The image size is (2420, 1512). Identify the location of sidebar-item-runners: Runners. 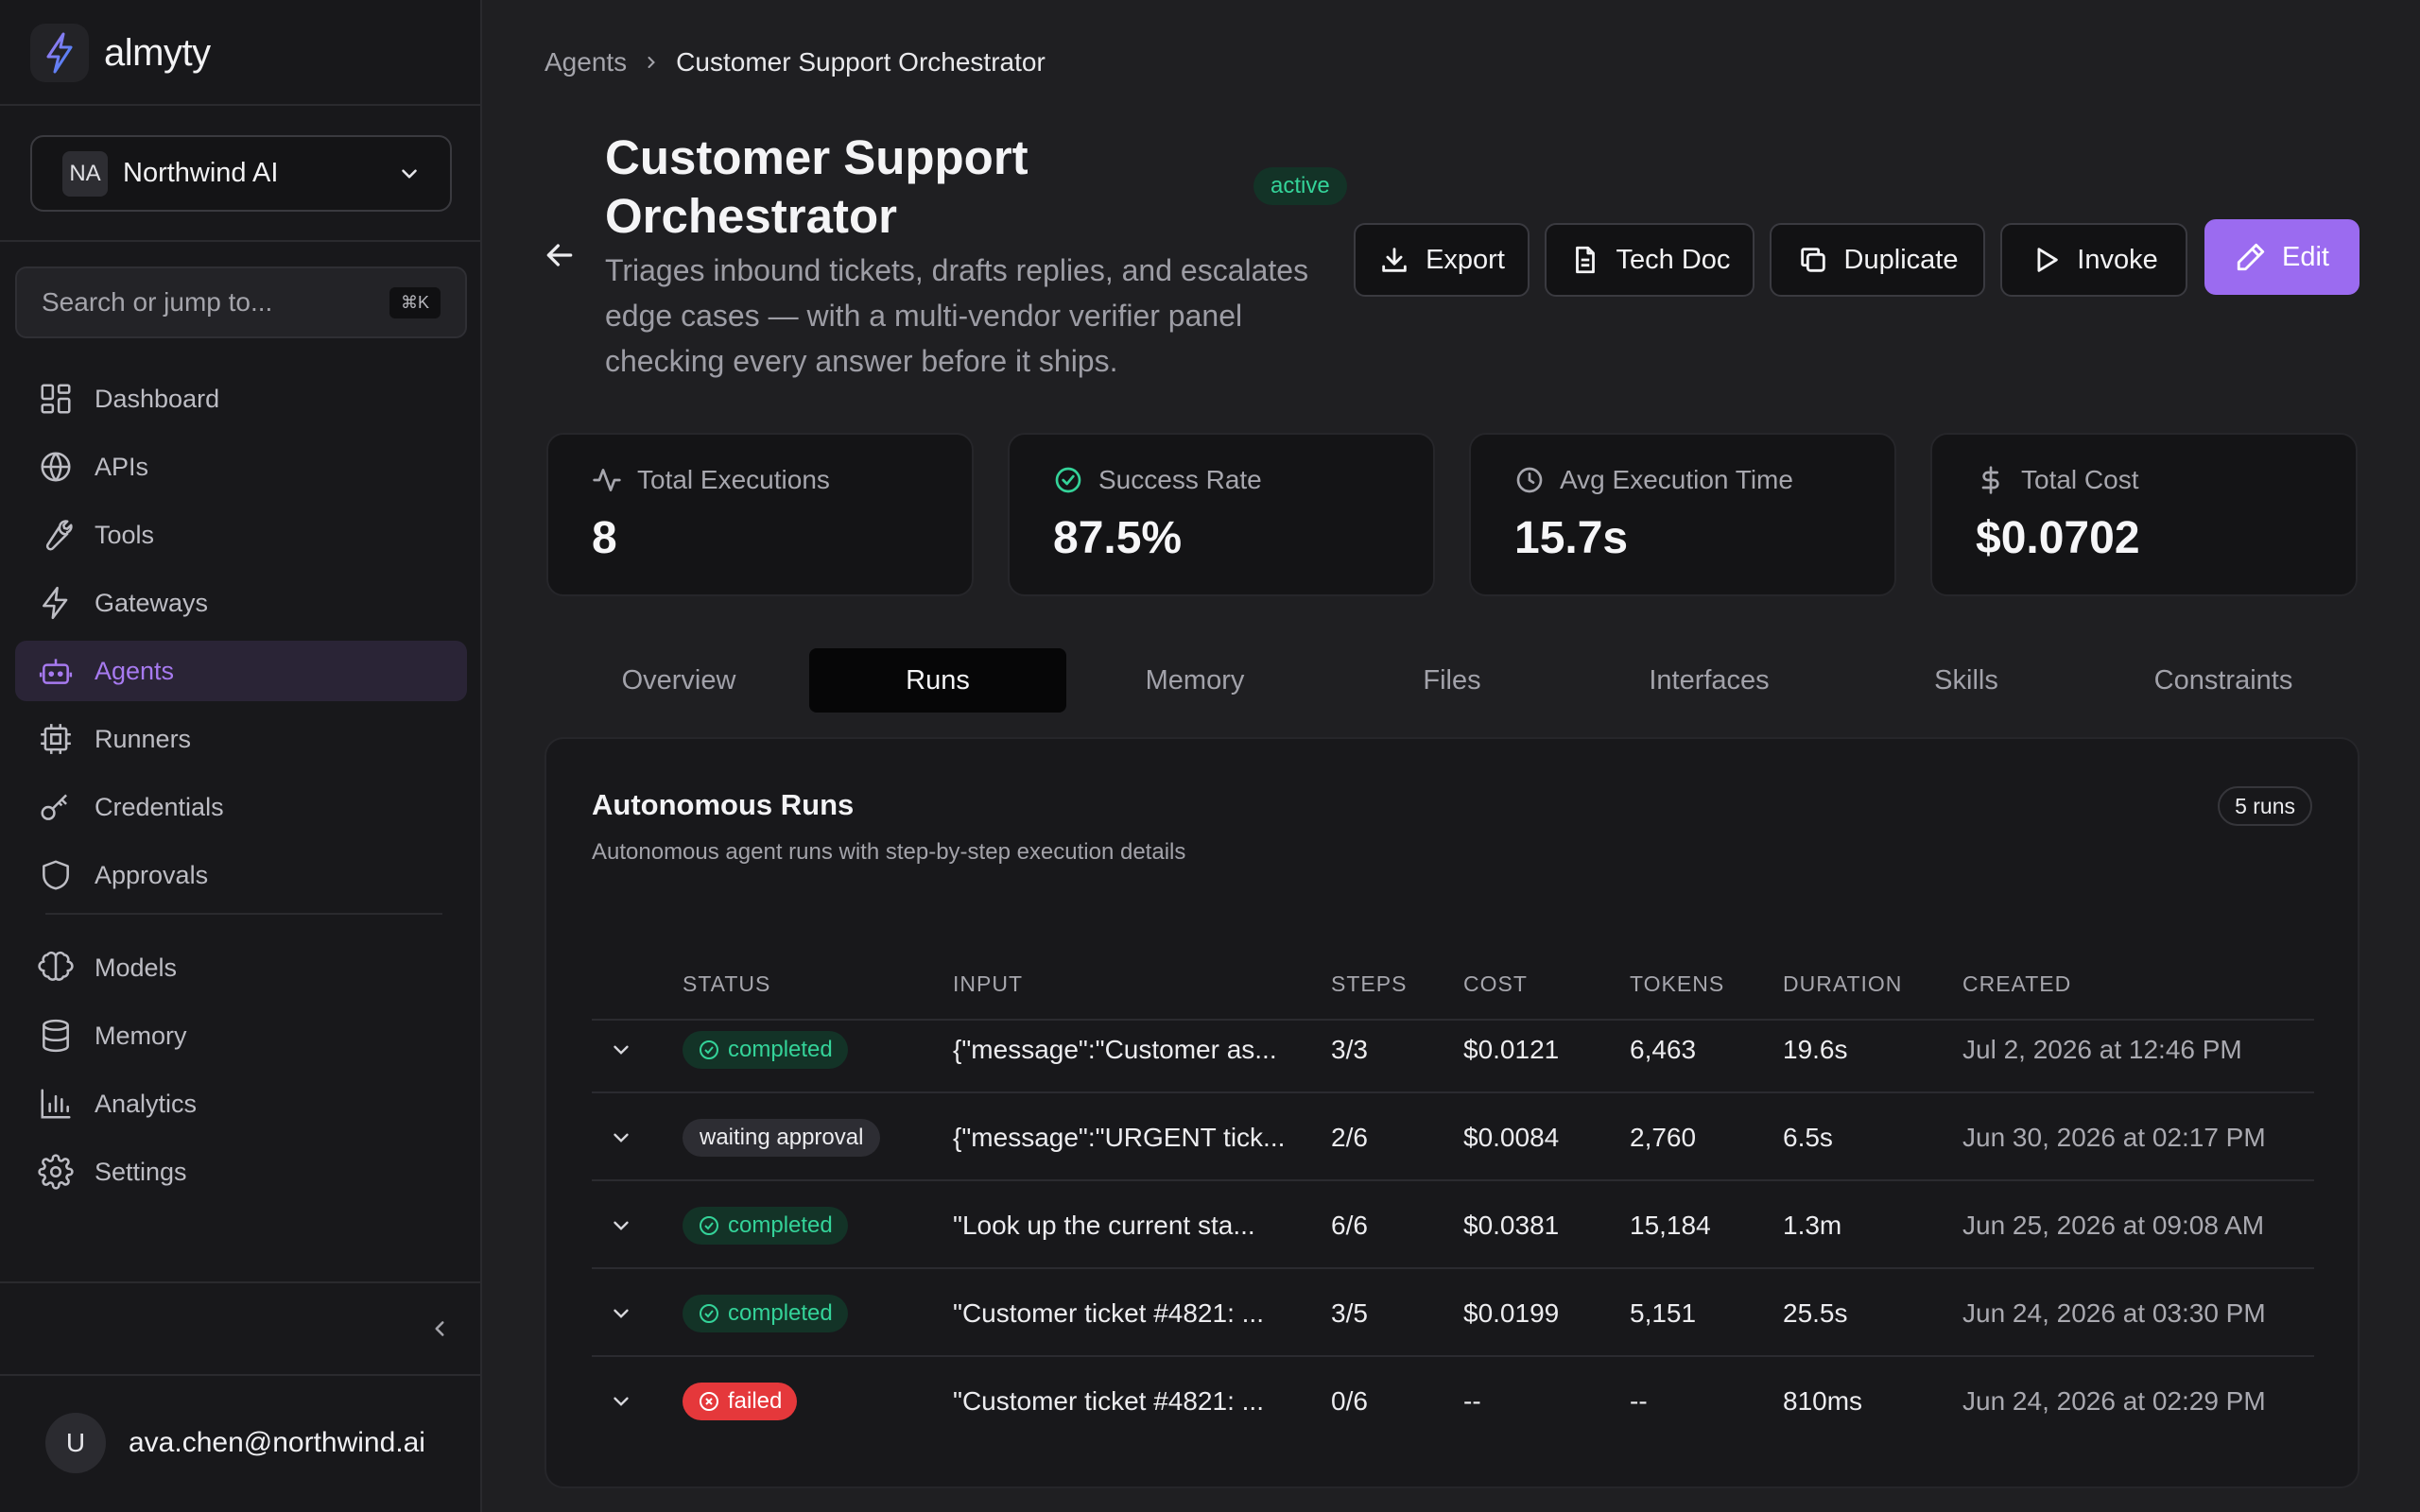
(241, 739).